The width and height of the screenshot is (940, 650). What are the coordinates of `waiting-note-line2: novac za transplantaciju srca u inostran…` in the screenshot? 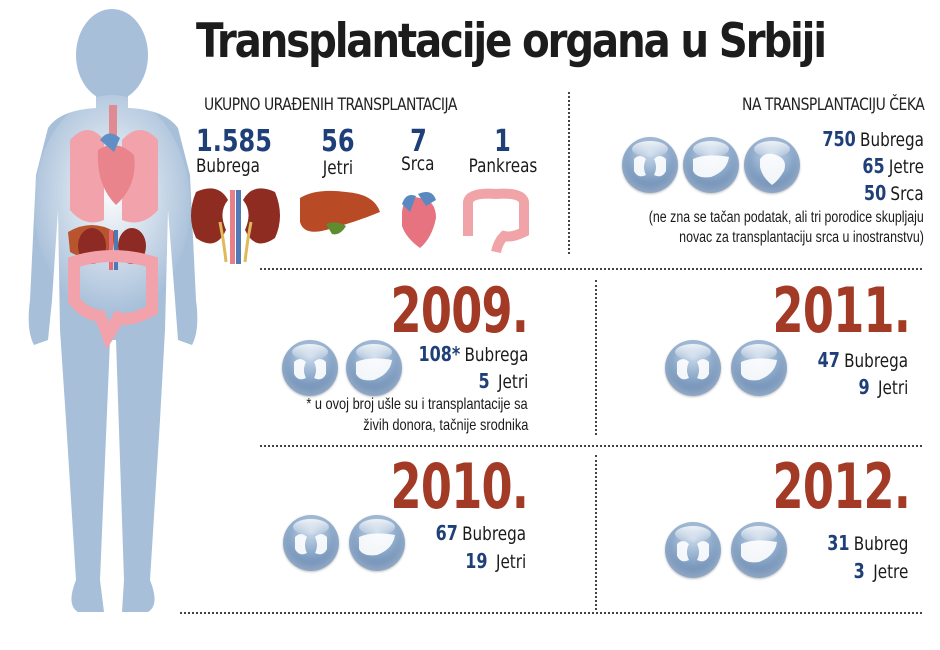 It's located at (801, 237).